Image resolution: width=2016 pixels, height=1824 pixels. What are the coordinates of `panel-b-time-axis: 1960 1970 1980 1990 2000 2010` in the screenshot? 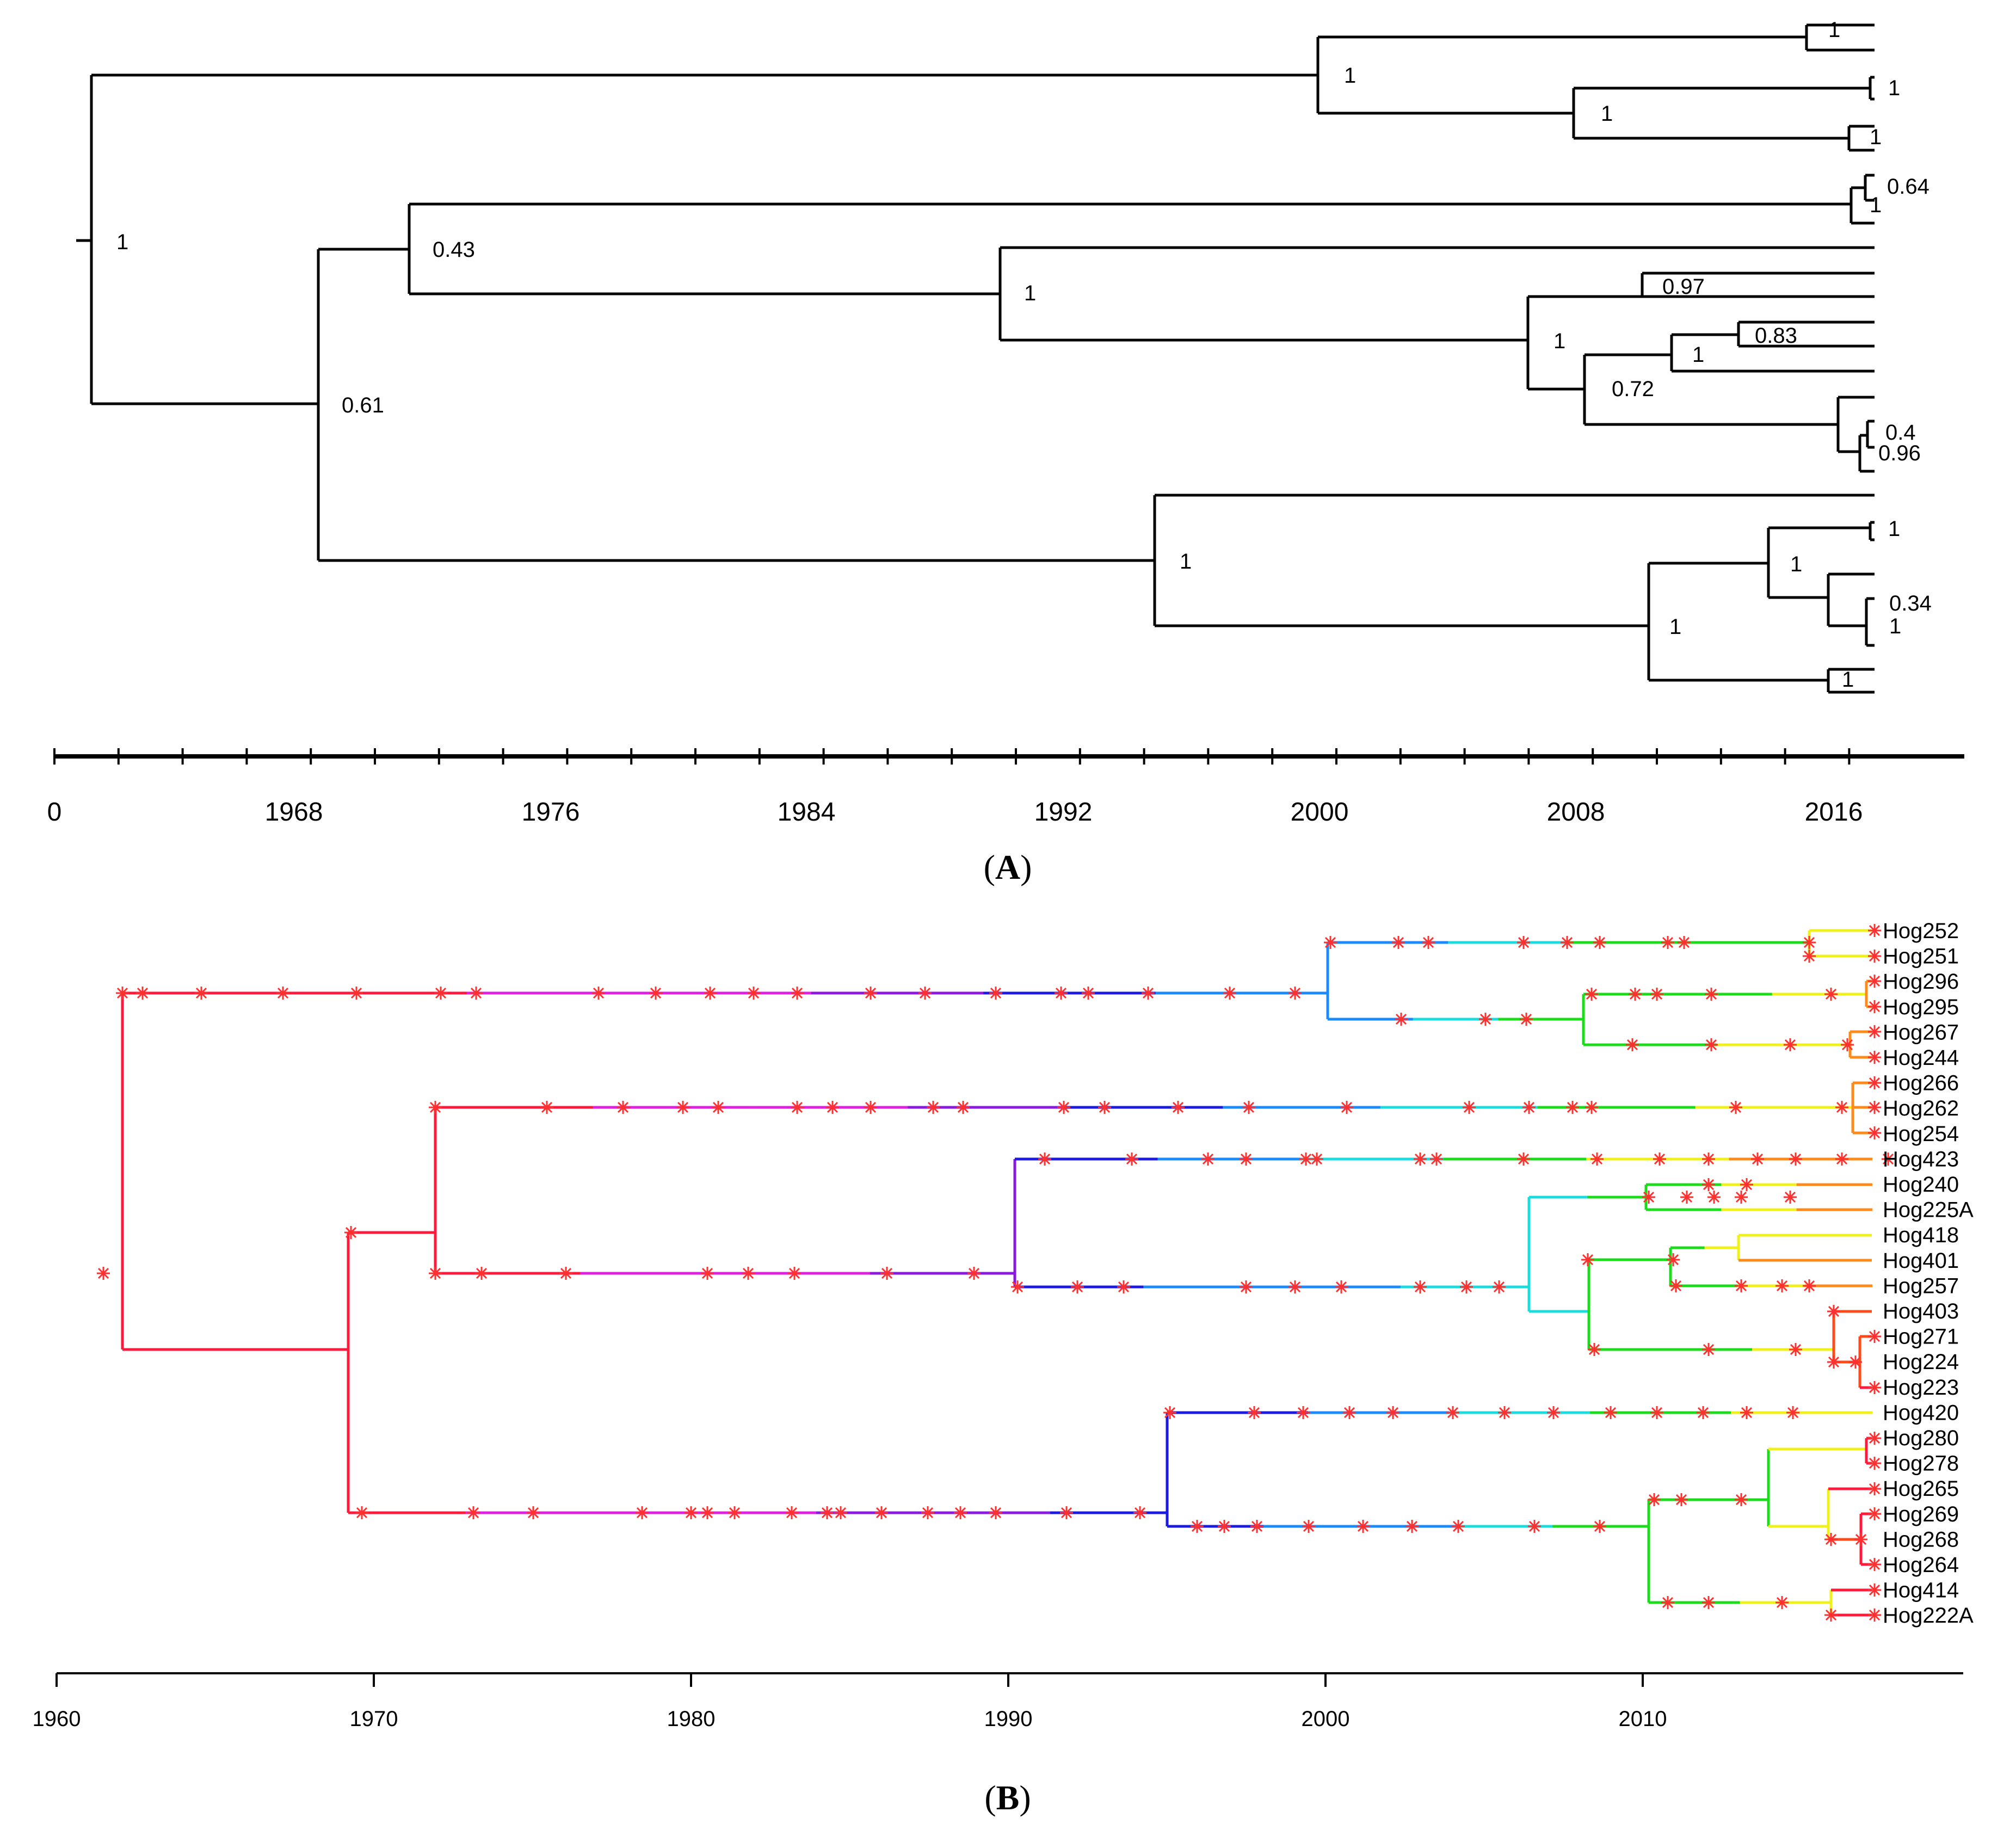 It's located at (998, 1701).